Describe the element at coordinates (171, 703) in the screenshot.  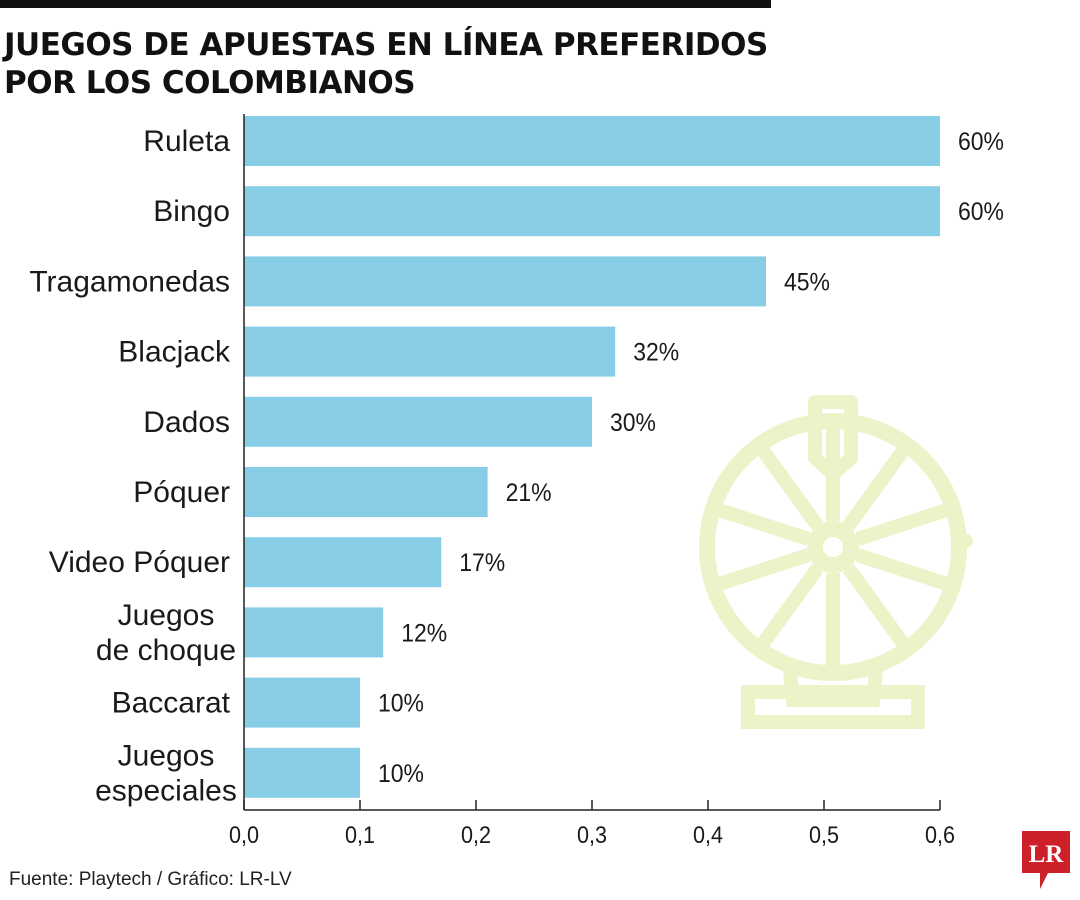
I see `category-label: Baccarat` at that location.